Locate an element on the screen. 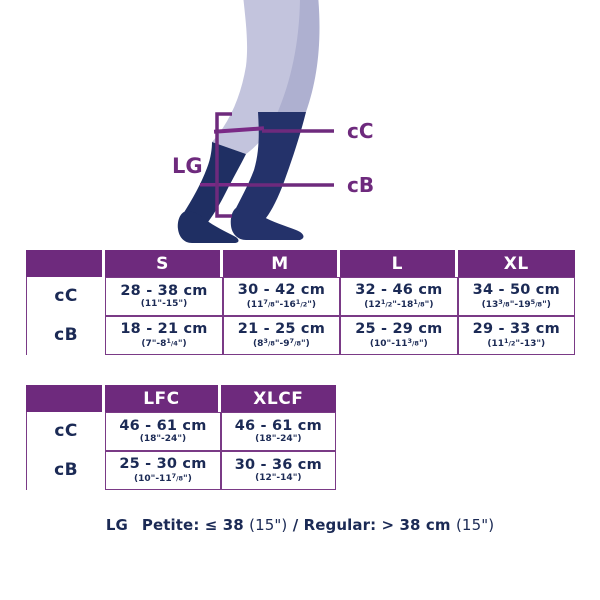 This screenshot has width=600, height=600. cell-cc-xlcf: 46 - 61 cm (18"-24") is located at coordinates (278, 431).